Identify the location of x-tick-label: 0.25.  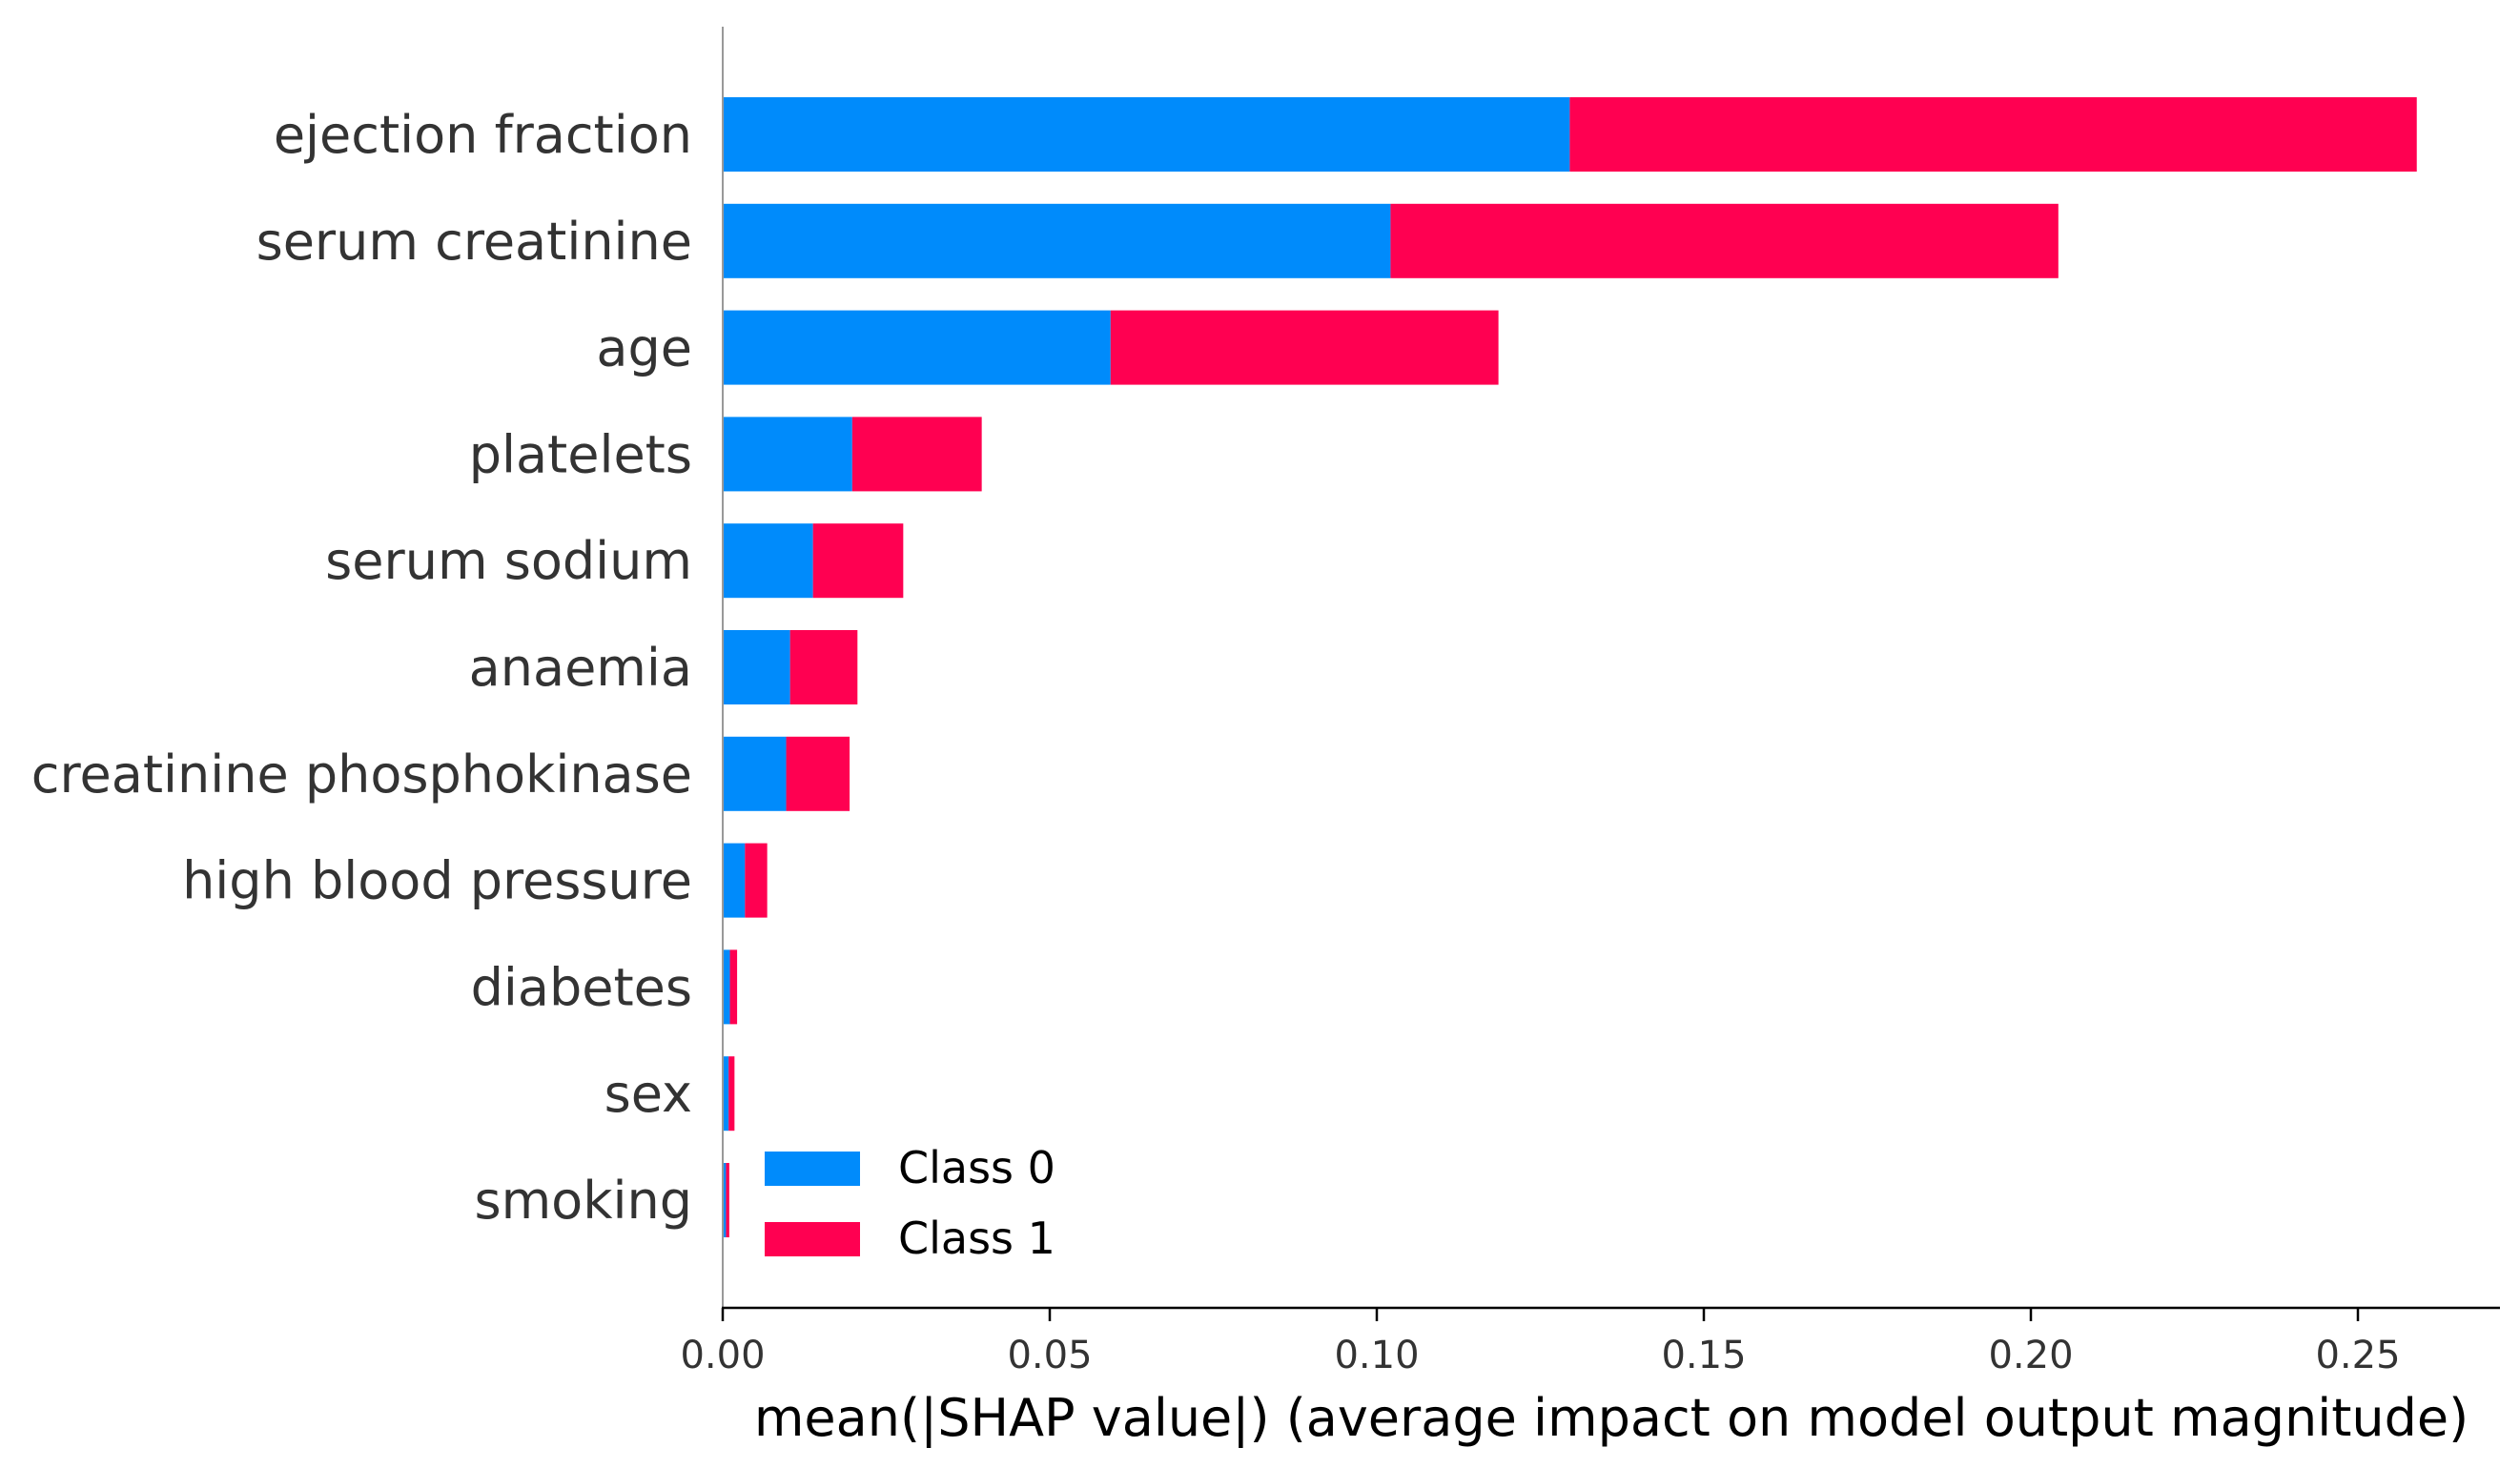
(2357, 1355).